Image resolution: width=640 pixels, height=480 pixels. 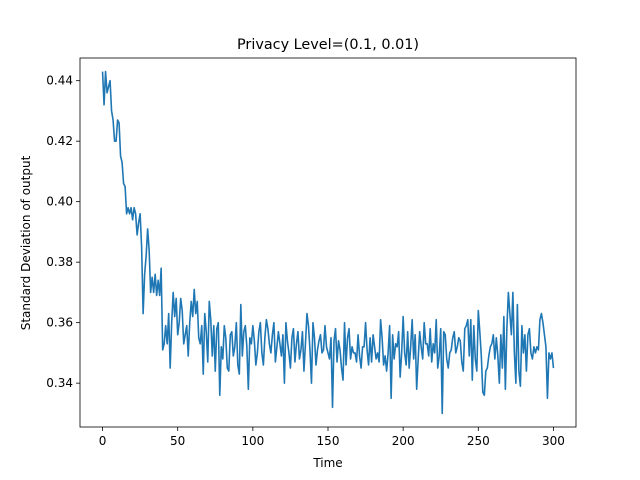 I want to click on x-tick-label: 100, so click(x=252, y=441).